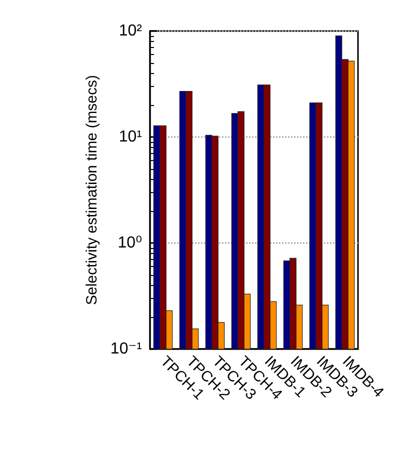  What do you see at coordinates (92, 190) in the screenshot?
I see `y-axis-title: Selectivity estimation time (msecs)` at bounding box center [92, 190].